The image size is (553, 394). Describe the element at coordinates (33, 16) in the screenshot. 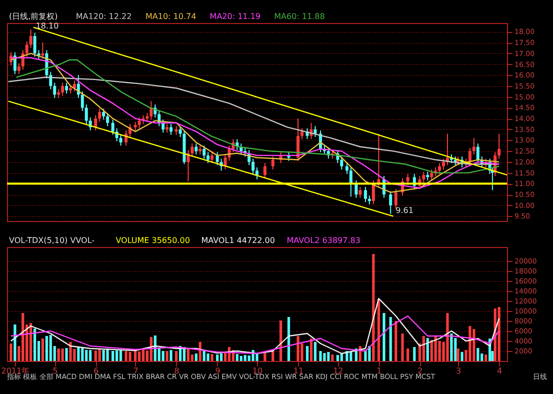

I see `chart-title: (日线,前复权)` at that location.